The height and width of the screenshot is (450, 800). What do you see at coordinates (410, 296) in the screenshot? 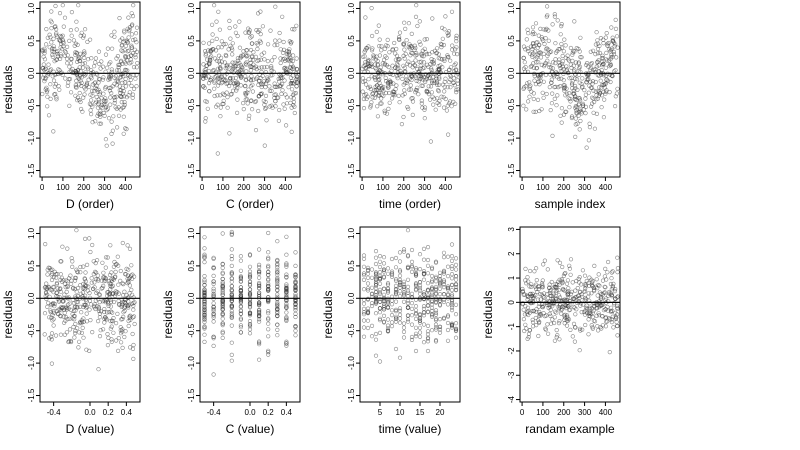
I see `scatter-points` at bounding box center [410, 296].